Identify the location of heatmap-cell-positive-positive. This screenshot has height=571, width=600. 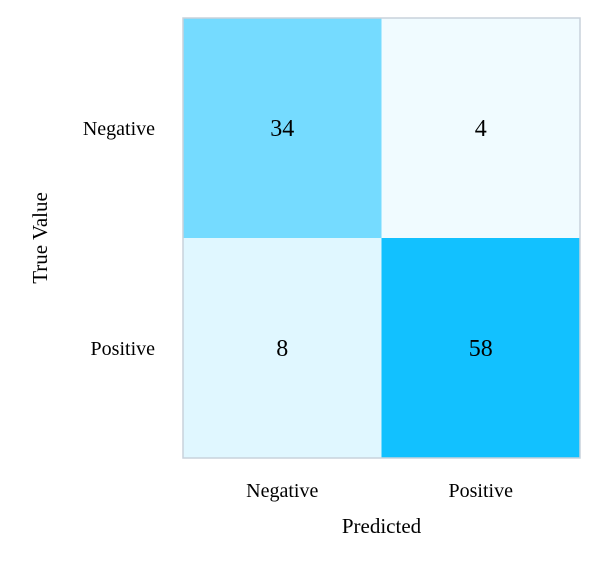
(480, 348).